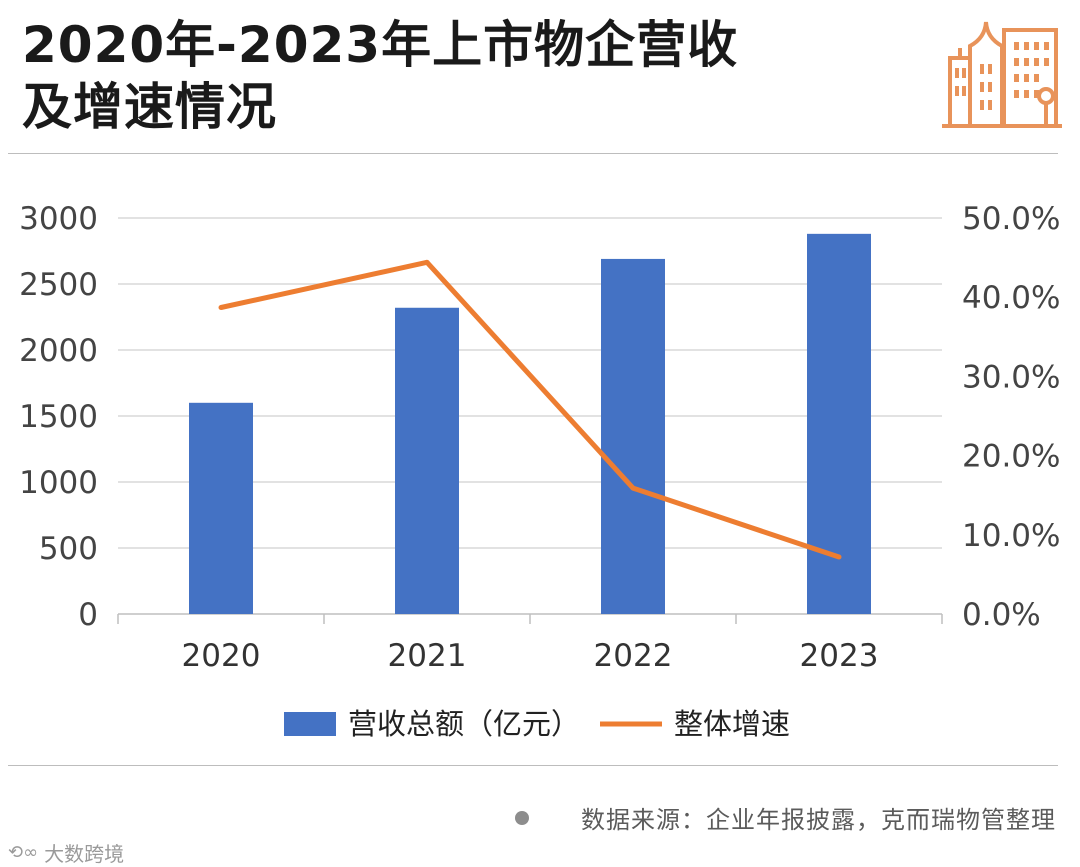  Describe the element at coordinates (1011, 219) in the screenshot. I see `y-right-tick-label: 50.0%` at that location.